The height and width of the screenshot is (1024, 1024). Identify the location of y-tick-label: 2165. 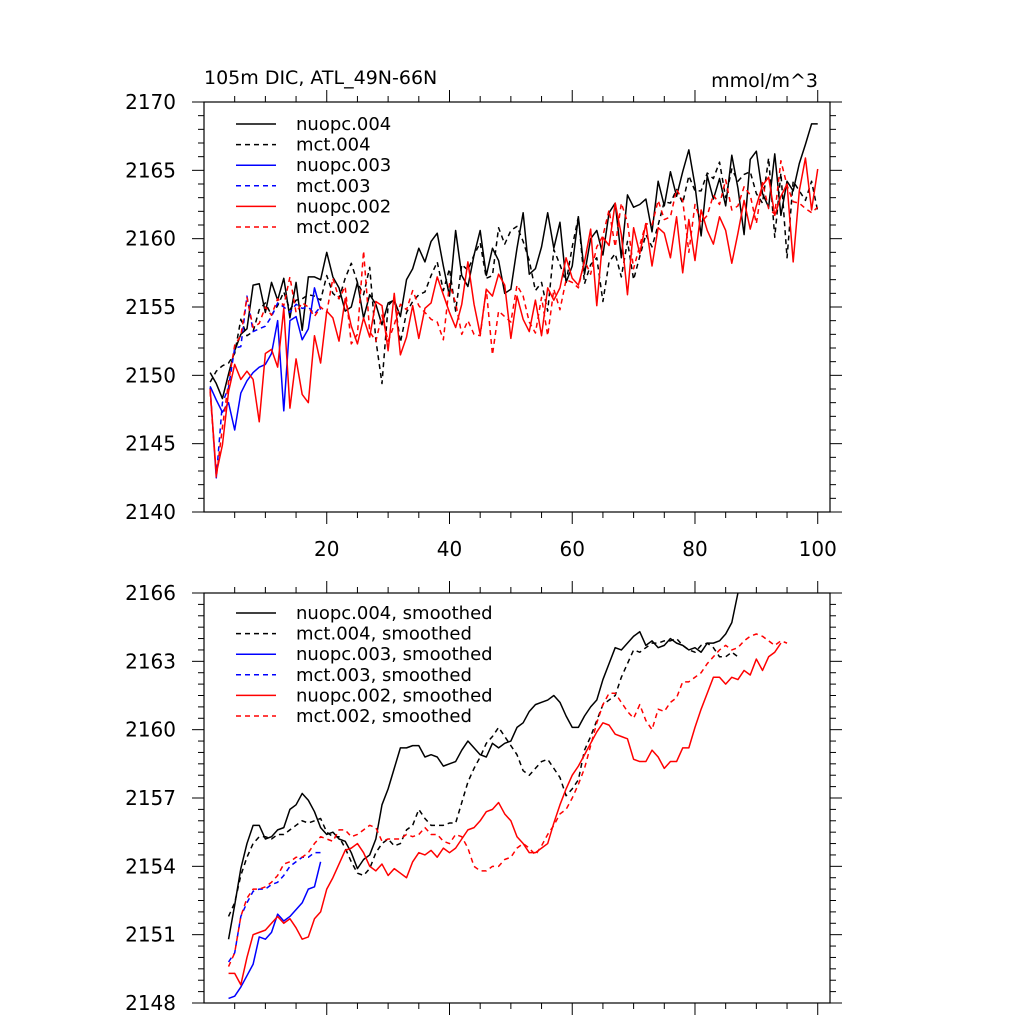
(150, 170).